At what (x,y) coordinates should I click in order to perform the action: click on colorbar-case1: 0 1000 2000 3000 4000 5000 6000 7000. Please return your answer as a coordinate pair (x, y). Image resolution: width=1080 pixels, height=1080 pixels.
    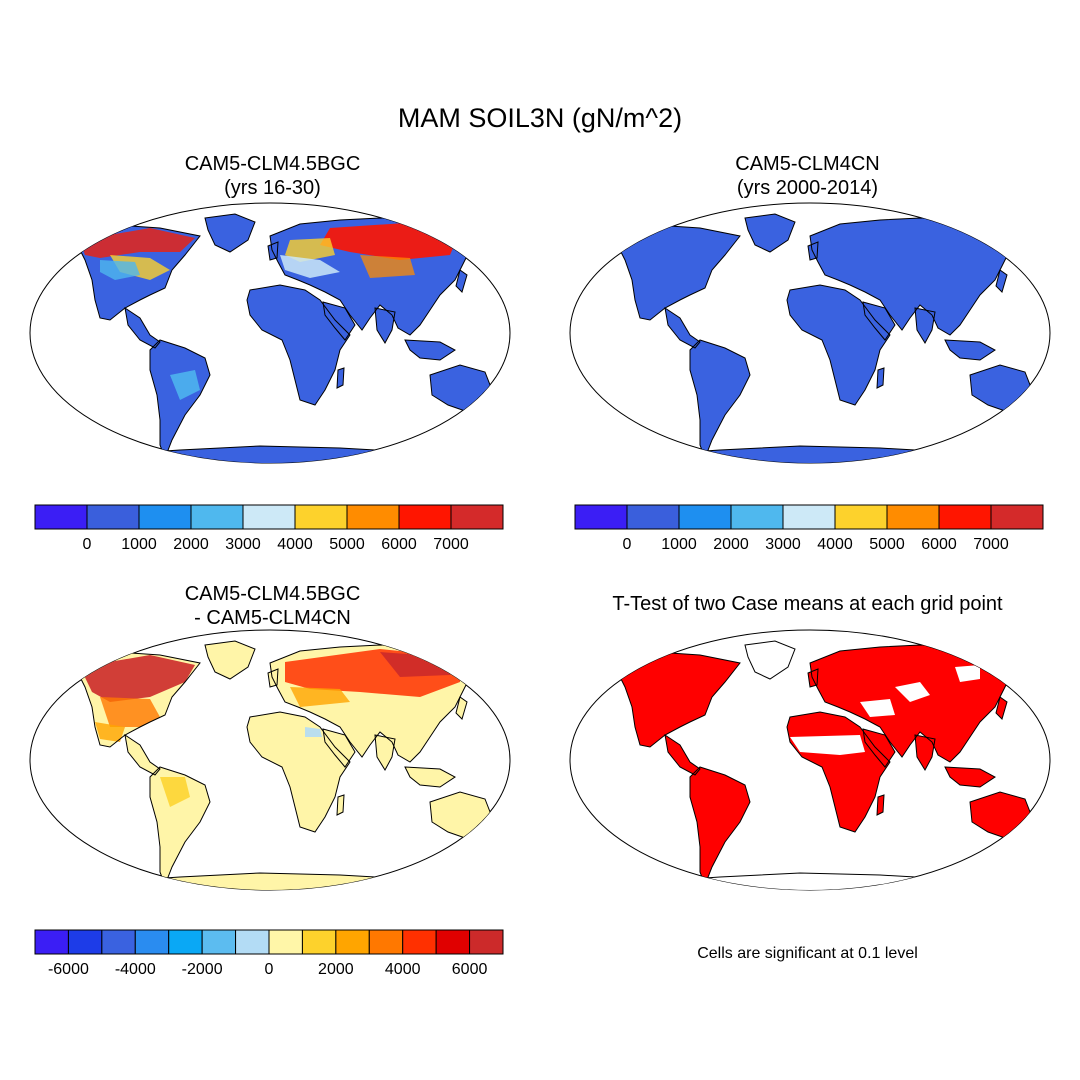
    Looking at the image, I should click on (269, 528).